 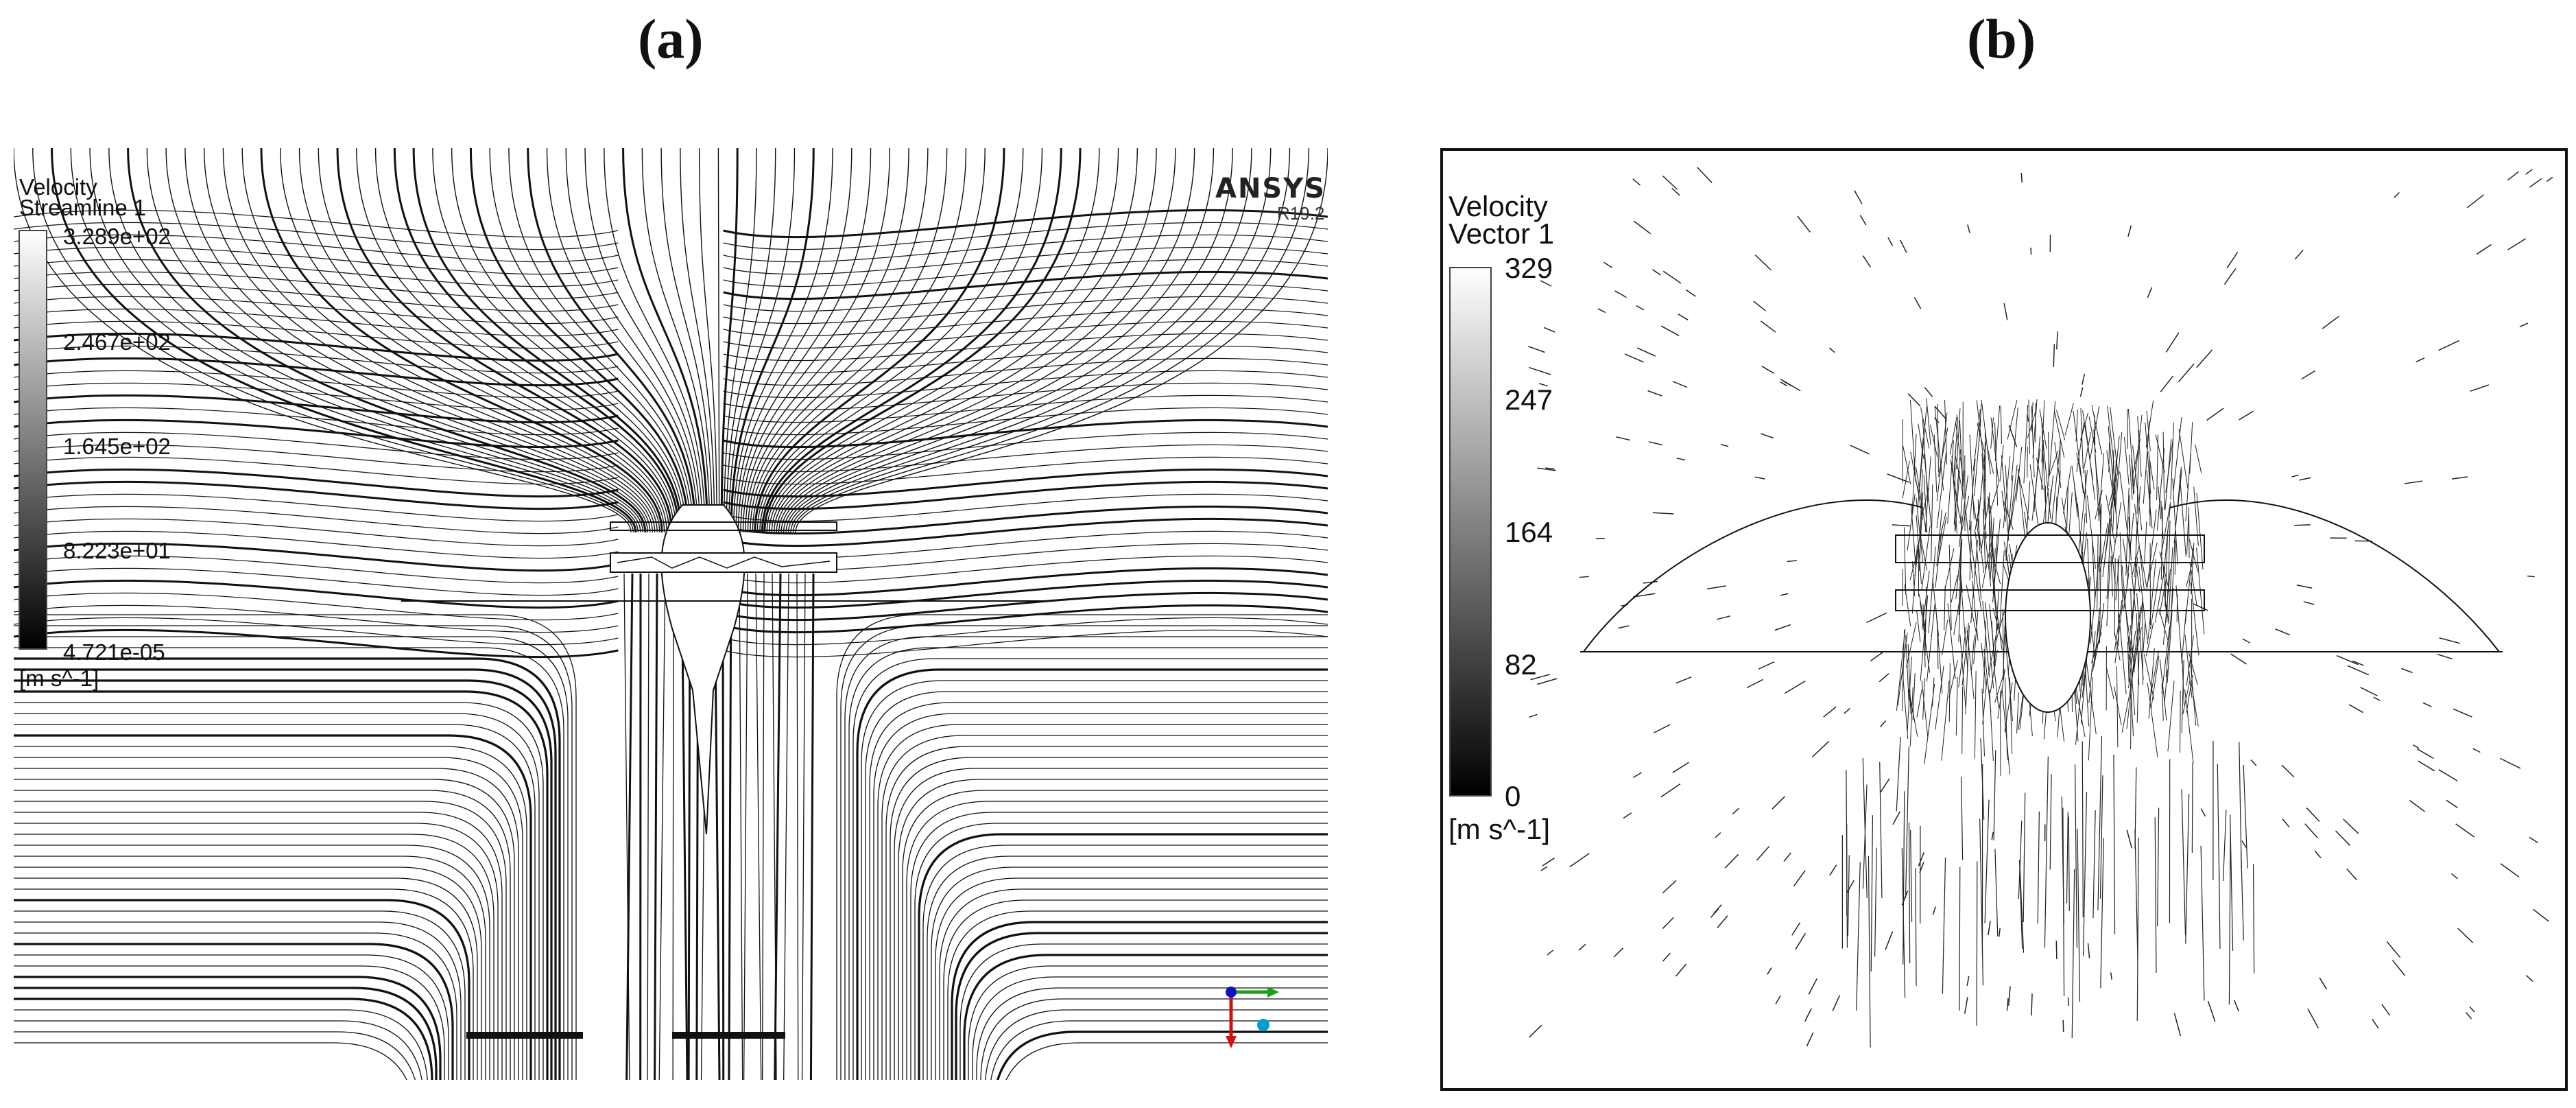 What do you see at coordinates (1502, 233) in the screenshot?
I see `legend-title-vector: Vector 1` at bounding box center [1502, 233].